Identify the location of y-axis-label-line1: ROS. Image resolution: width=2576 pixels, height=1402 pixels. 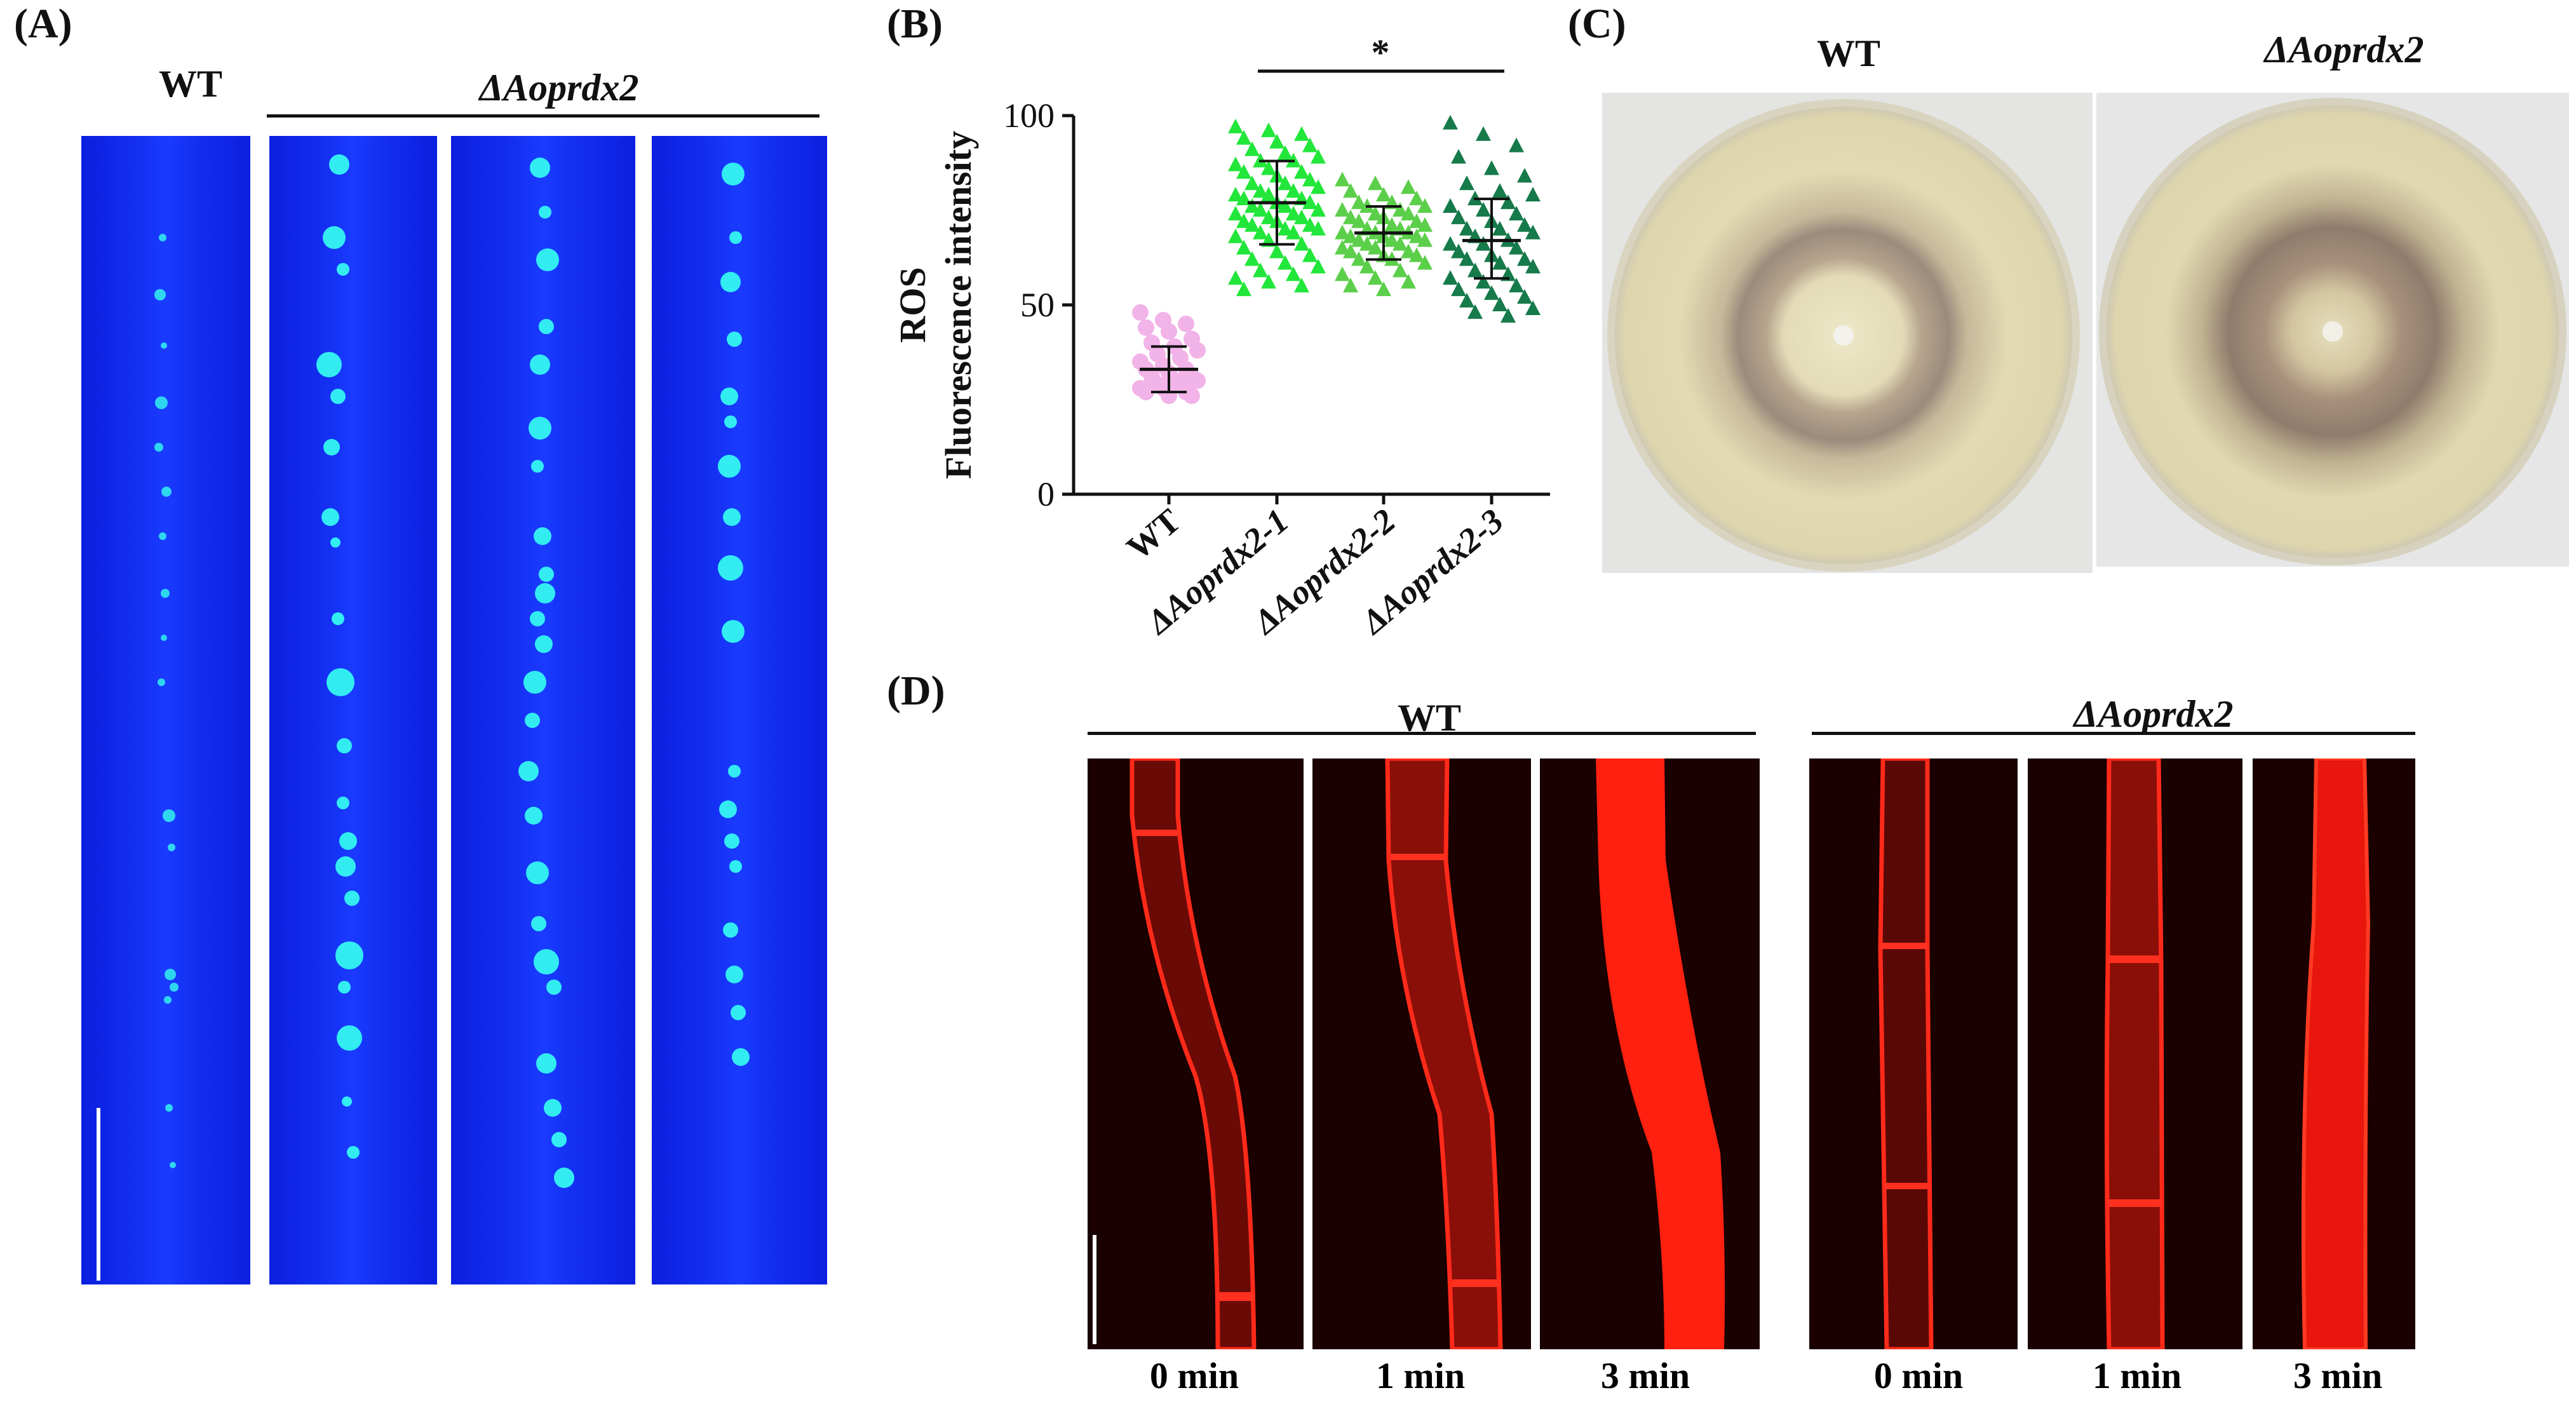
(912, 304).